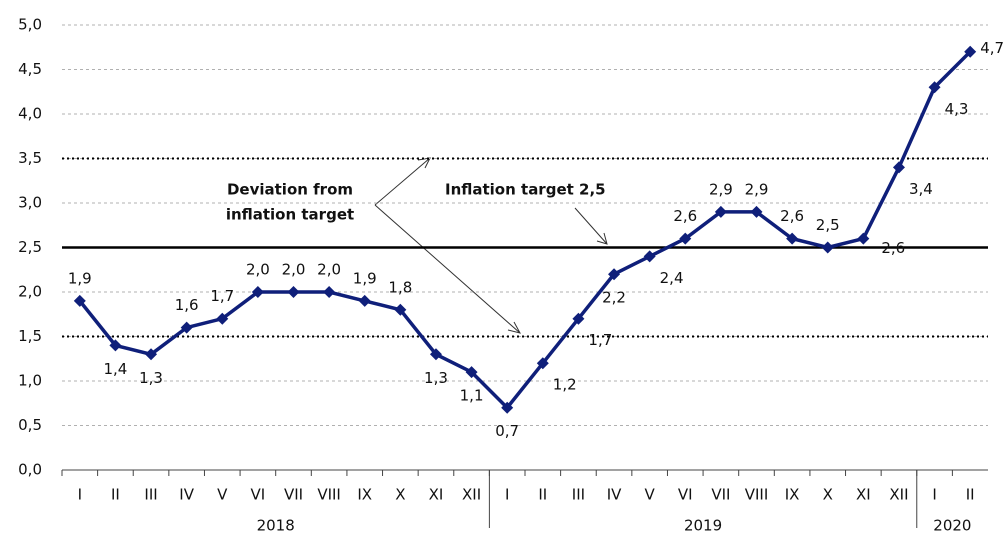  Describe the element at coordinates (276, 526) in the screenshot. I see `group-label: 2018` at that location.